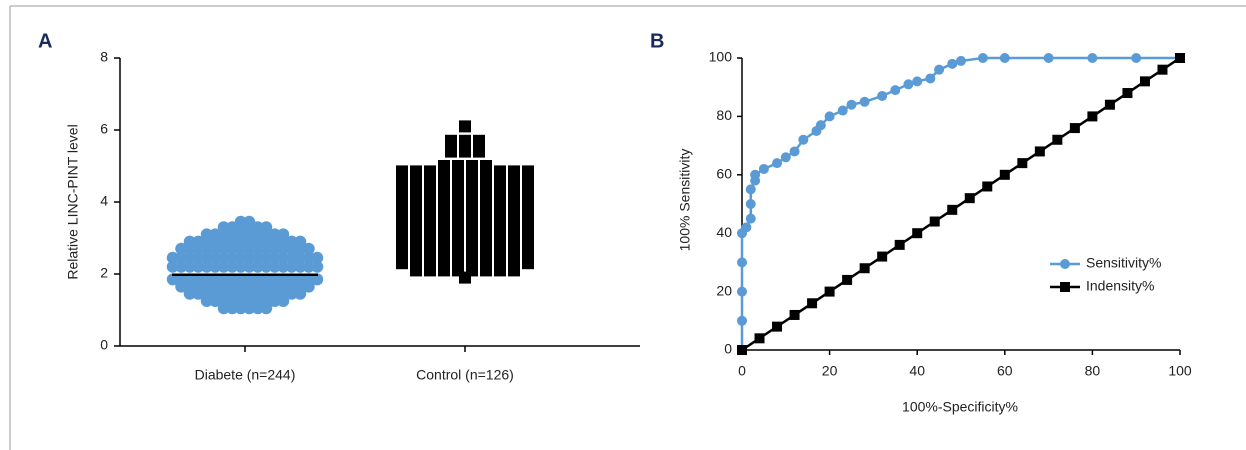 The image size is (1246, 450). Describe the element at coordinates (245, 375) in the screenshot. I see `x-tick-label: Diabete (n=244)` at that location.